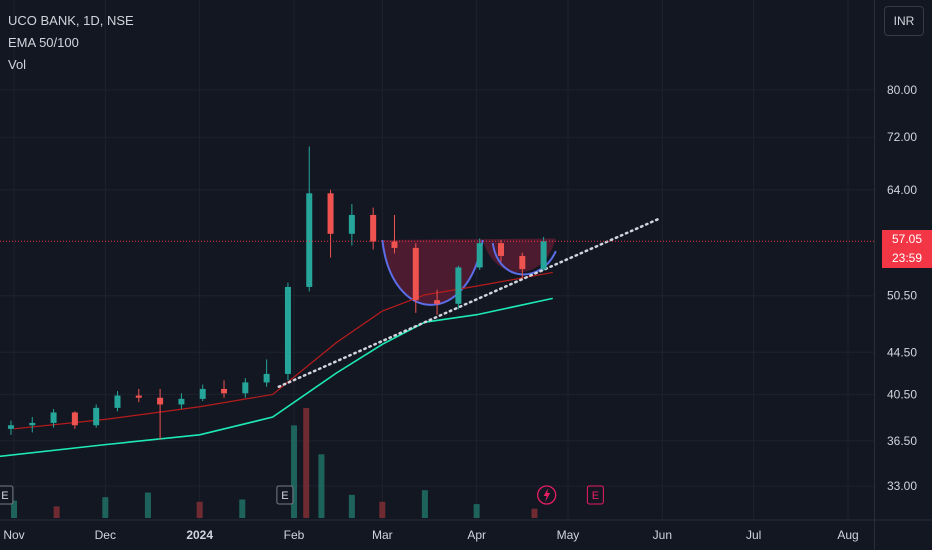  I want to click on y-tick-label-6: 36.50, so click(902, 441).